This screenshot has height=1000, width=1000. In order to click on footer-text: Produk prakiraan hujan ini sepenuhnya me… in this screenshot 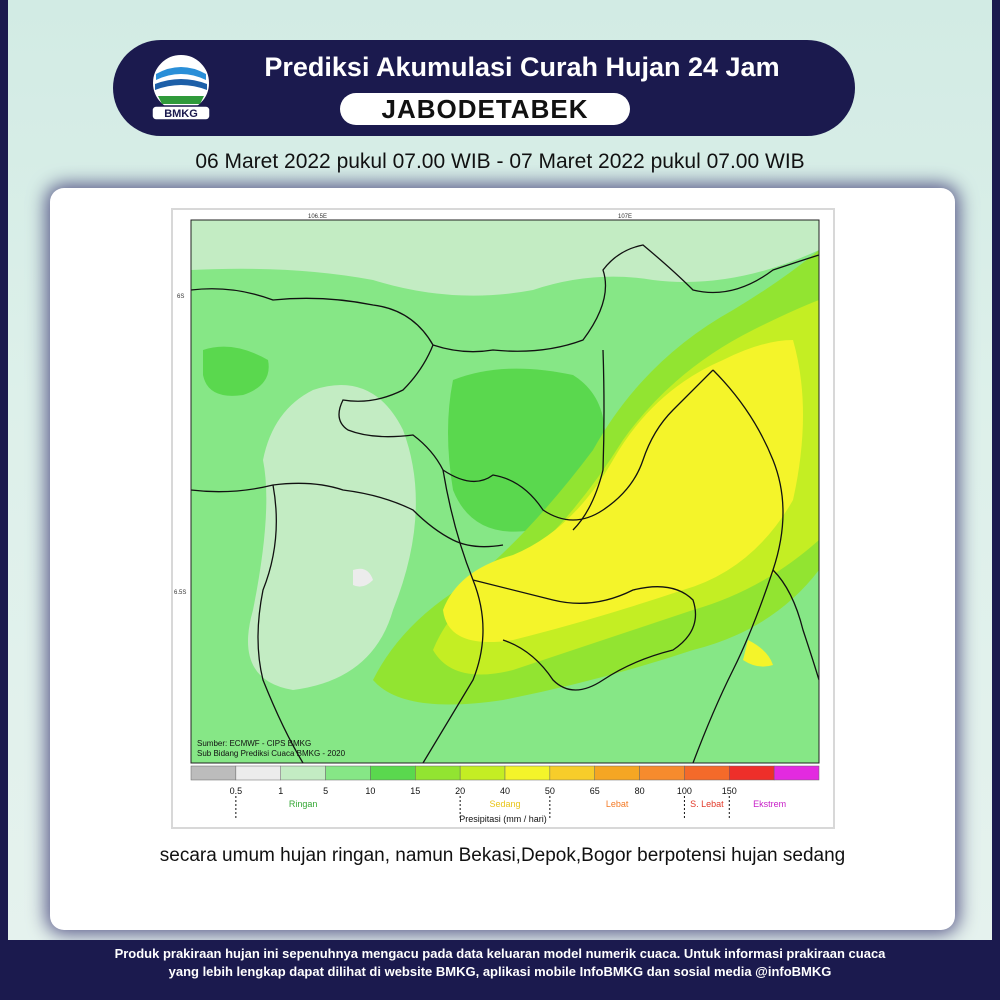, I will do `click(500, 963)`.